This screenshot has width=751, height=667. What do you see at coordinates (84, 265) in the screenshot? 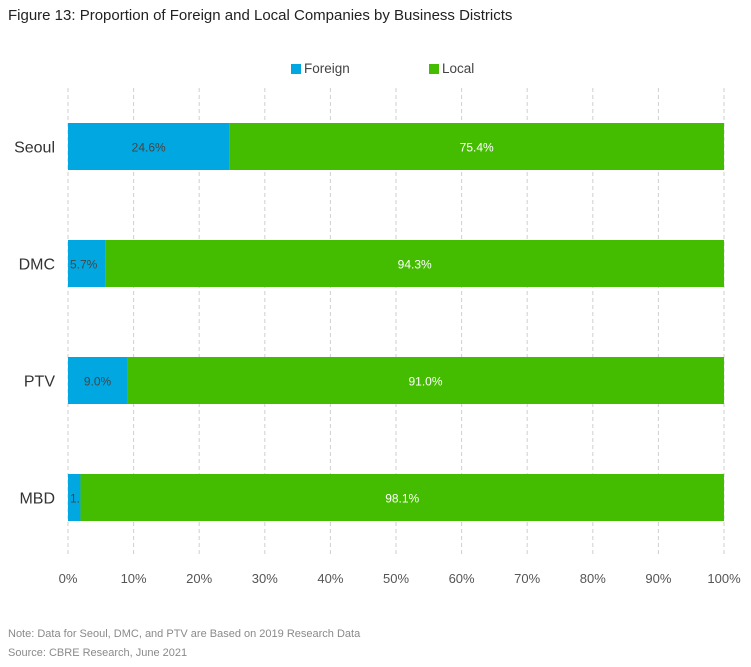
I see `data-label-foreign: 5.7%` at bounding box center [84, 265].